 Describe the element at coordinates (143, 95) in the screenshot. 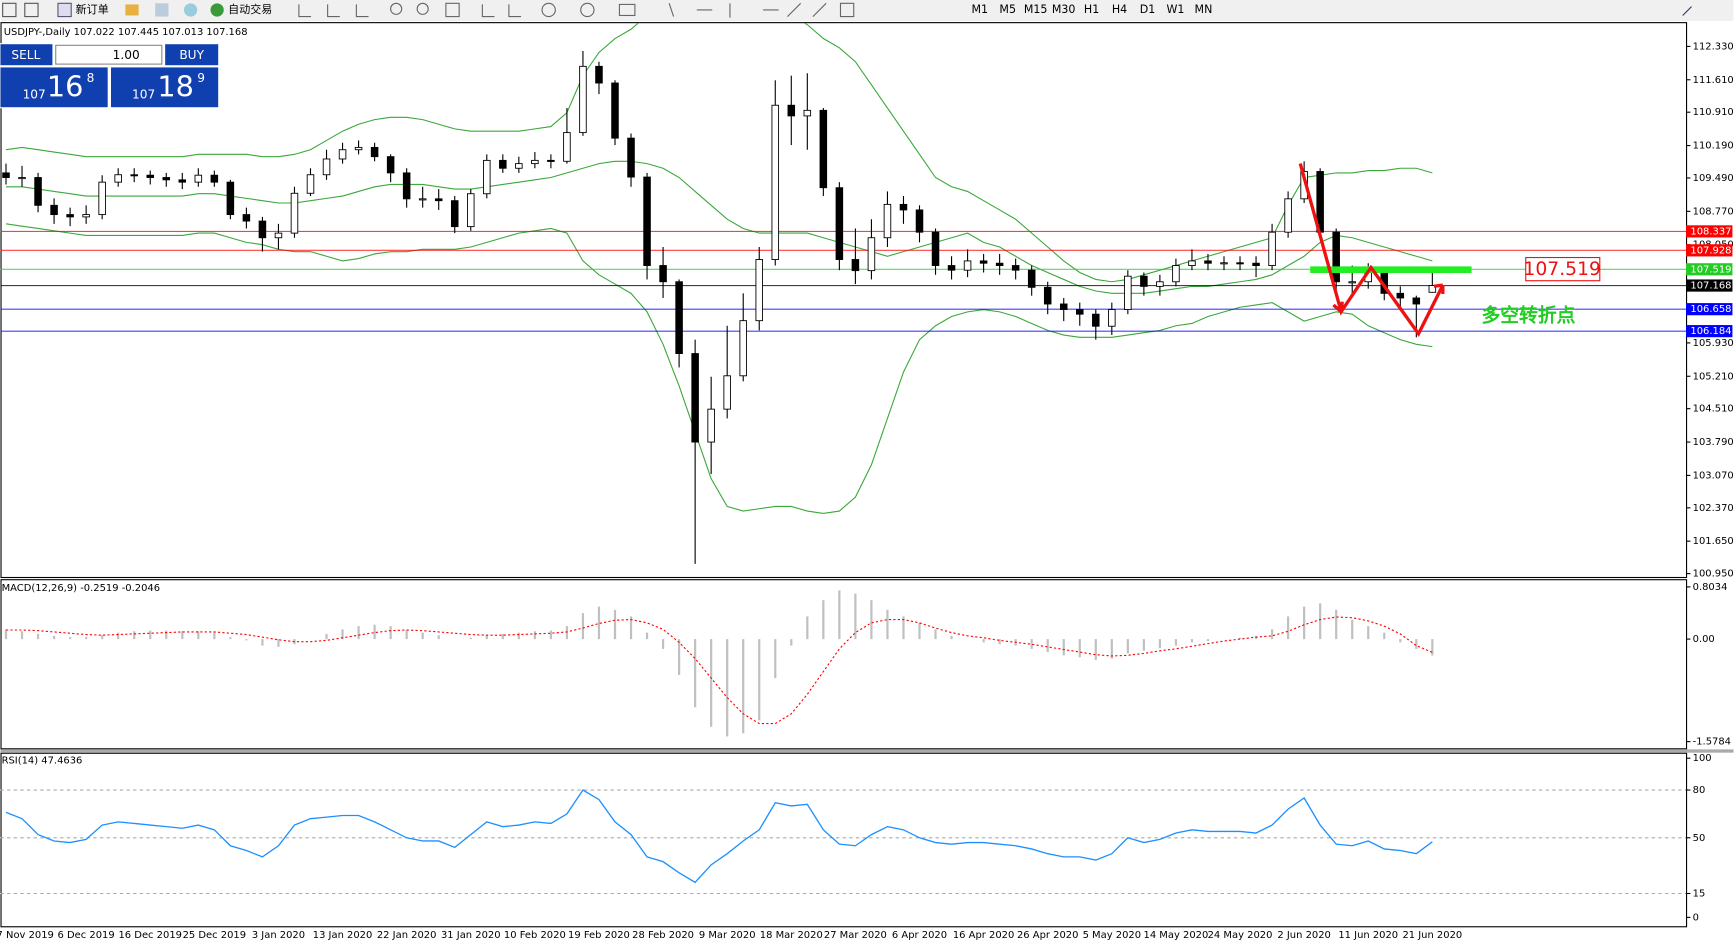

I see `ask-big: 107` at that location.